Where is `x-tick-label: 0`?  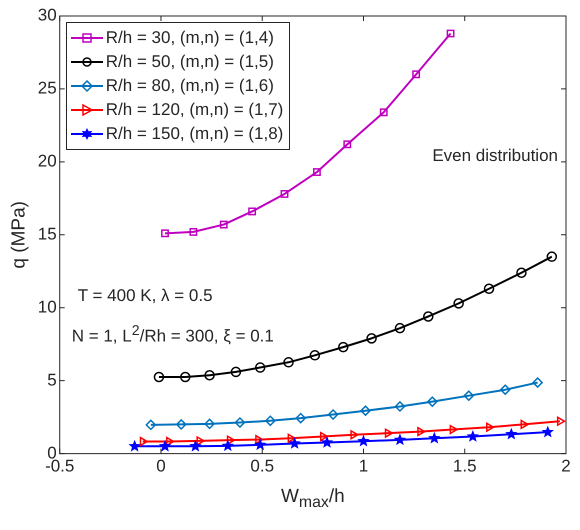 x-tick-label: 0 is located at coordinates (161, 466).